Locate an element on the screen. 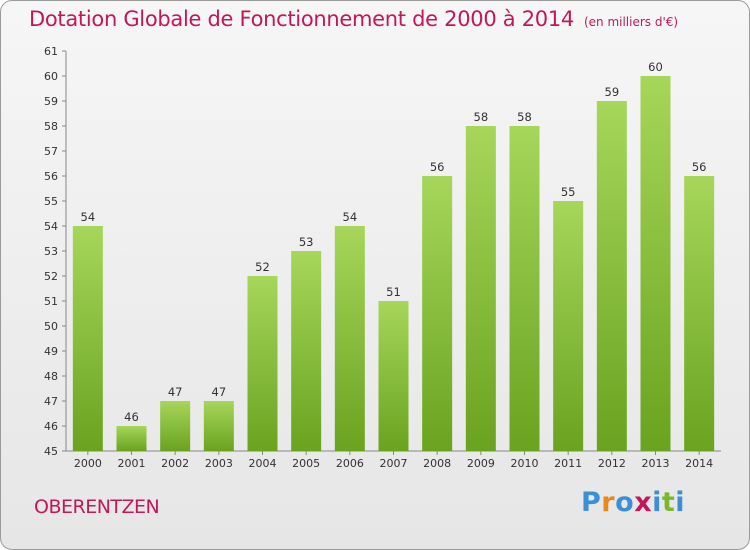 The width and height of the screenshot is (750, 550). y-tick-label: 60 is located at coordinates (51, 76).